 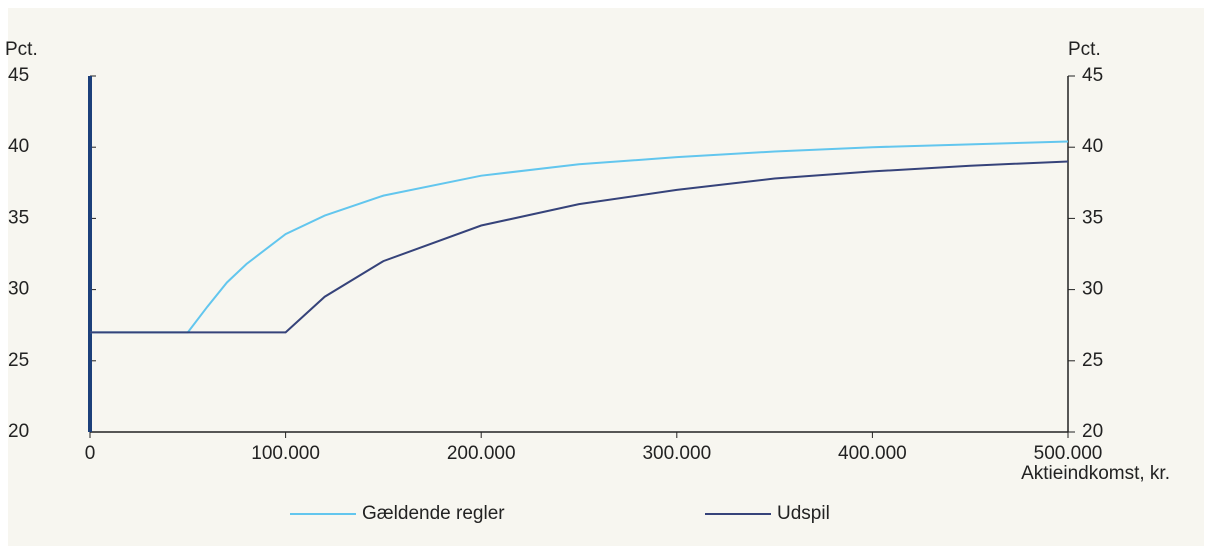 What do you see at coordinates (1084, 49) in the screenshot?
I see `y2-axis-label: Pct.` at bounding box center [1084, 49].